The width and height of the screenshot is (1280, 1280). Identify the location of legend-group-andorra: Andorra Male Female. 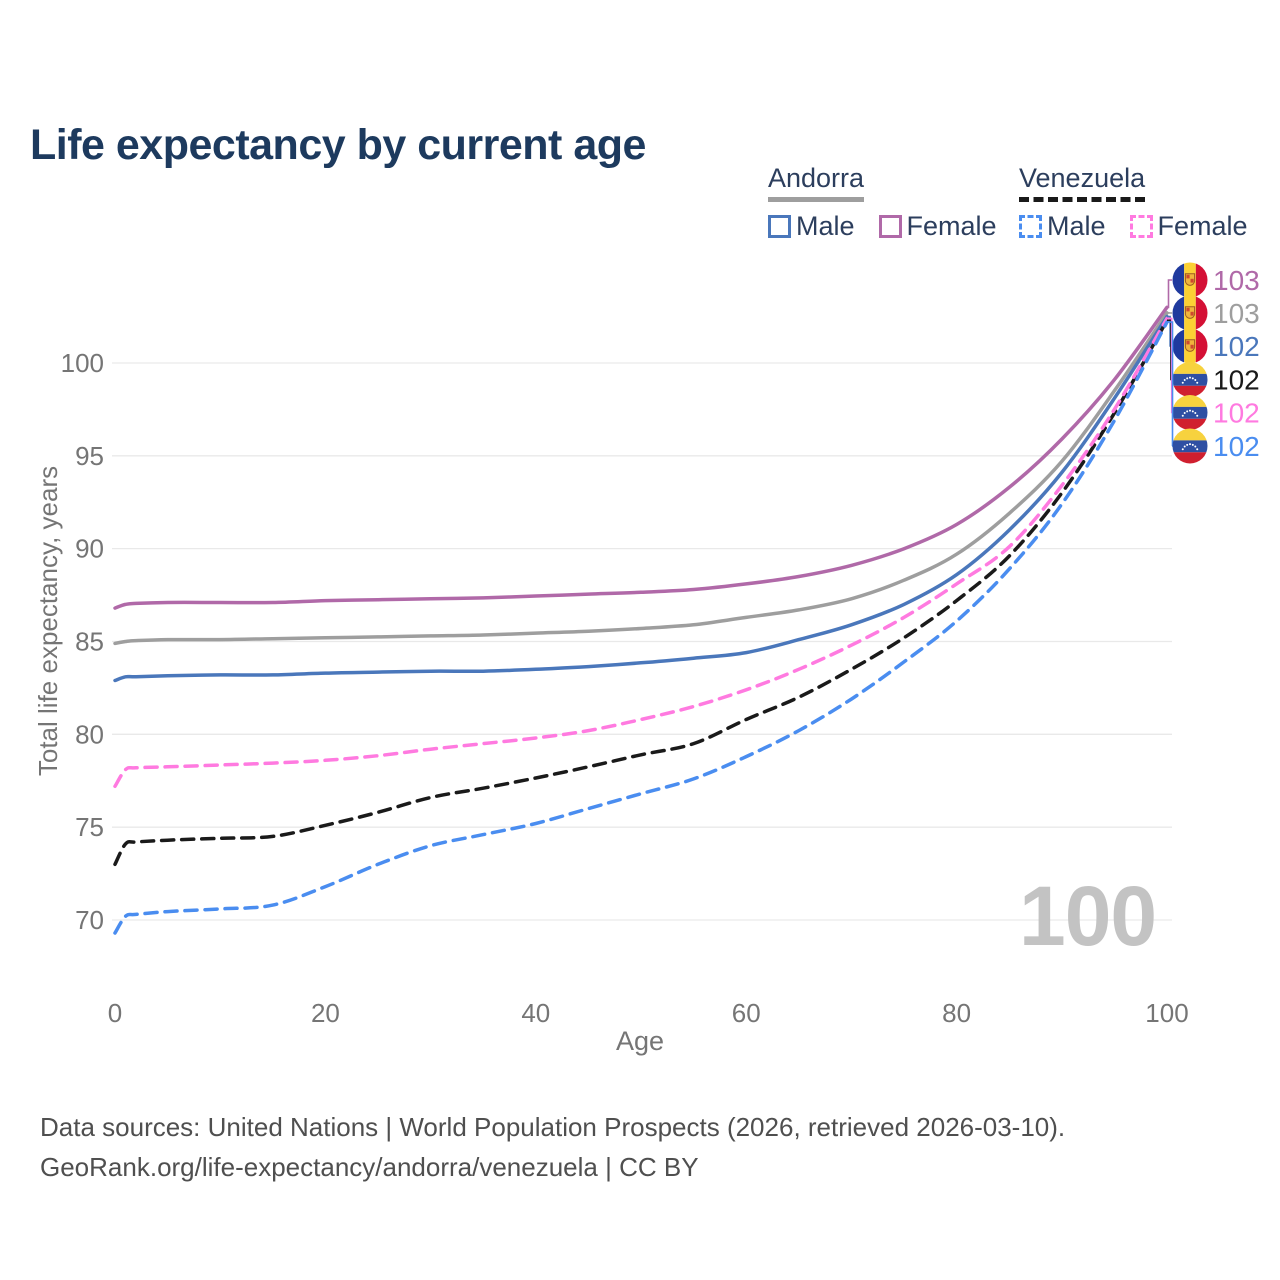
(882, 202).